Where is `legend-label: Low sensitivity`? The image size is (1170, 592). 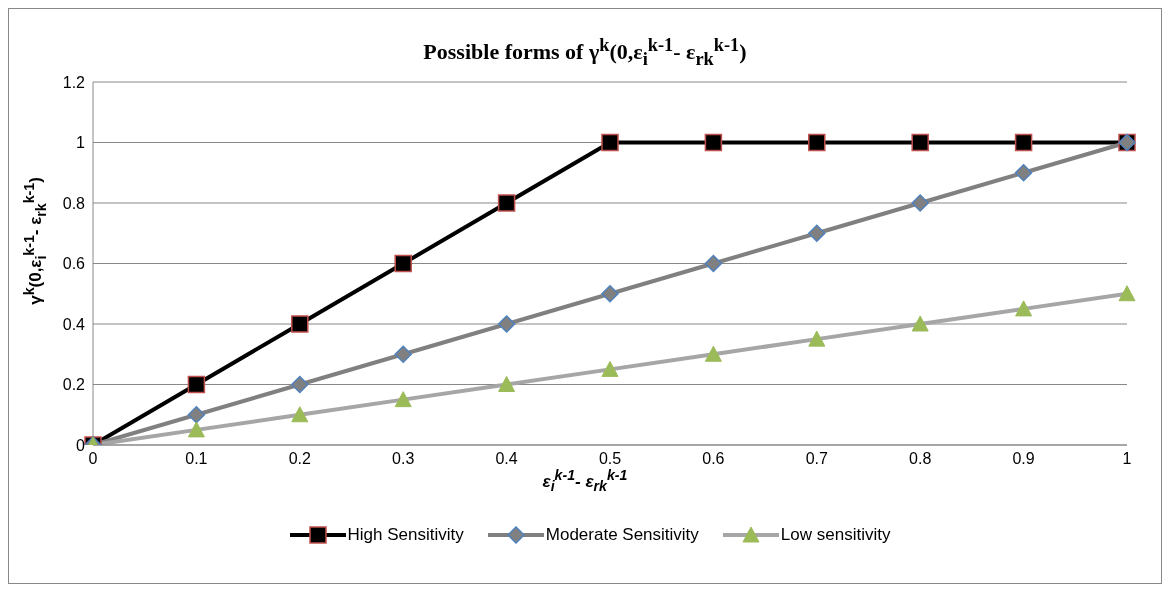
legend-label: Low sensitivity is located at coordinates (835, 535).